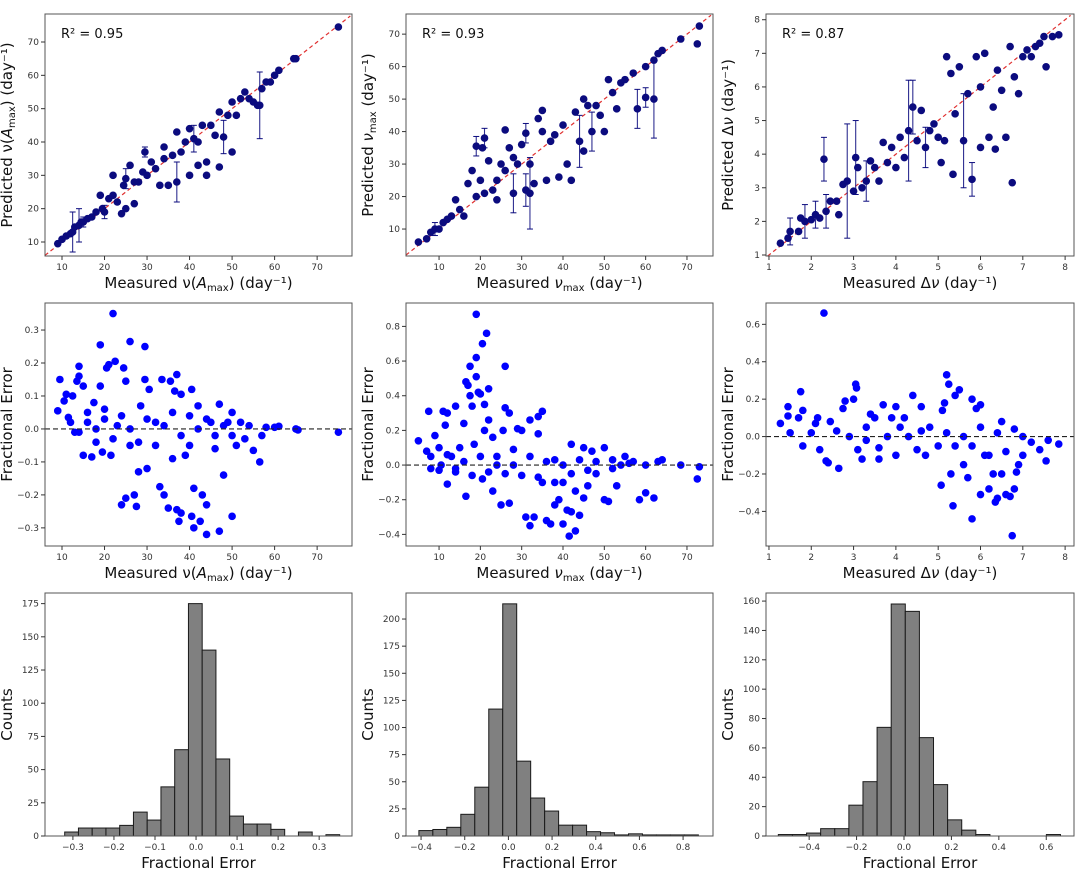 Image resolution: width=1080 pixels, height=874 pixels. I want to click on y-tick-label: 175, so click(391, 647).